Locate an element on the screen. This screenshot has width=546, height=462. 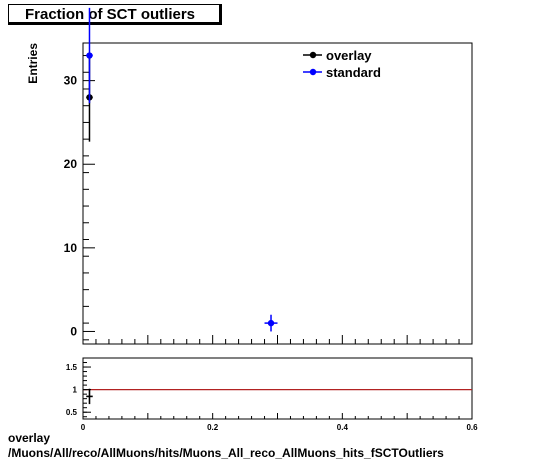
ratio-plot-frame is located at coordinates (277, 388).